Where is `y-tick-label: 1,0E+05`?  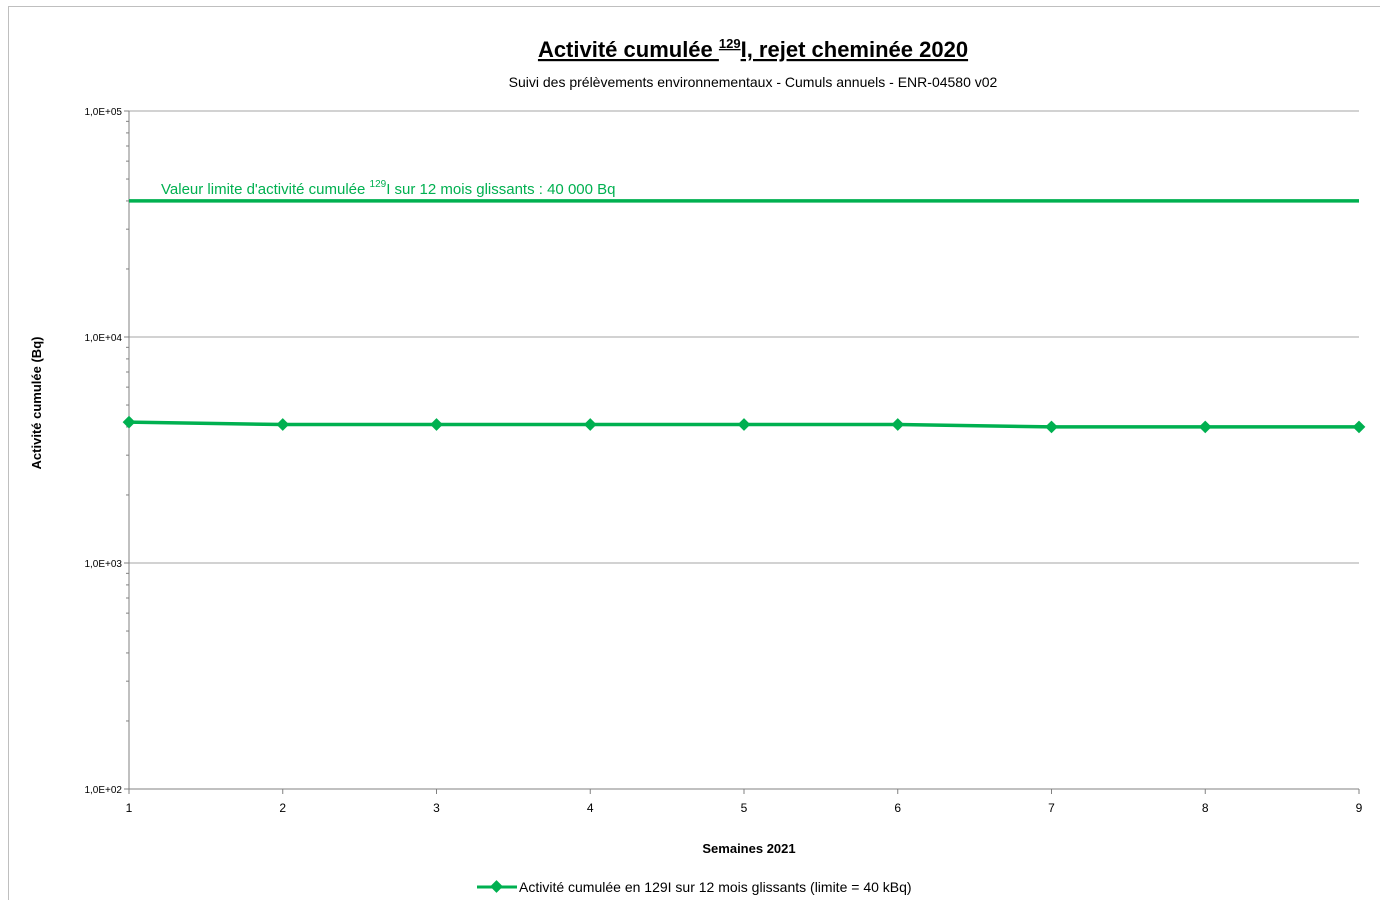
y-tick-label: 1,0E+05 is located at coordinates (103, 112).